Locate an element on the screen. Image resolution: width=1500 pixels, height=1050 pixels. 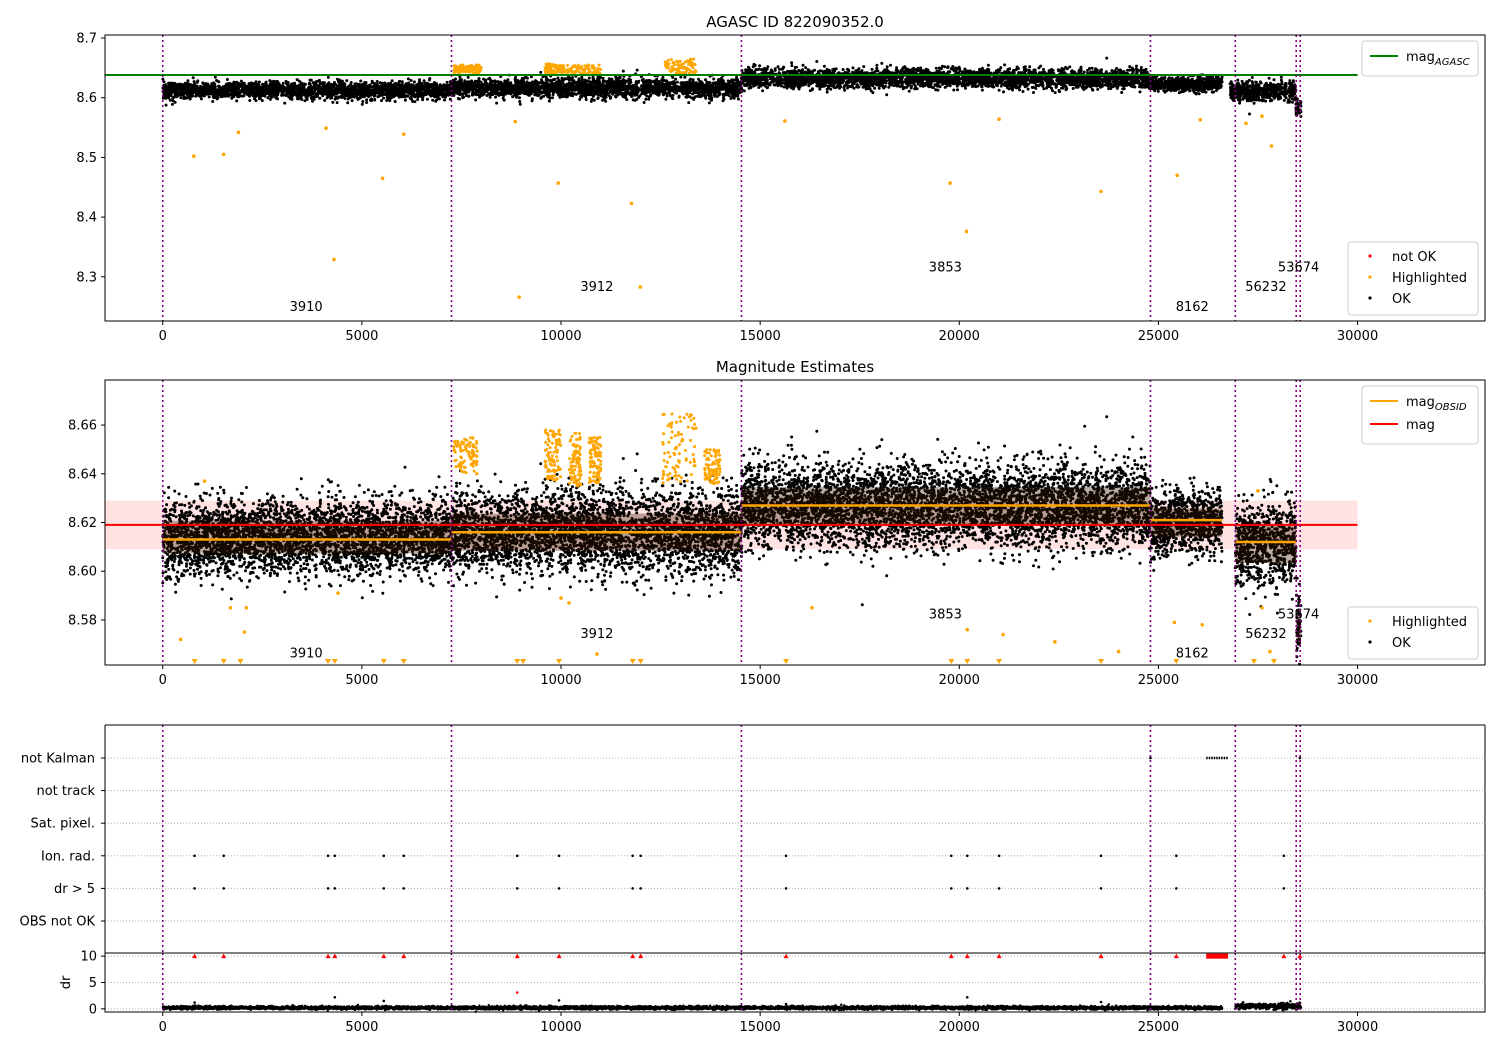
y-tick-label: 0 is located at coordinates (93, 1009).